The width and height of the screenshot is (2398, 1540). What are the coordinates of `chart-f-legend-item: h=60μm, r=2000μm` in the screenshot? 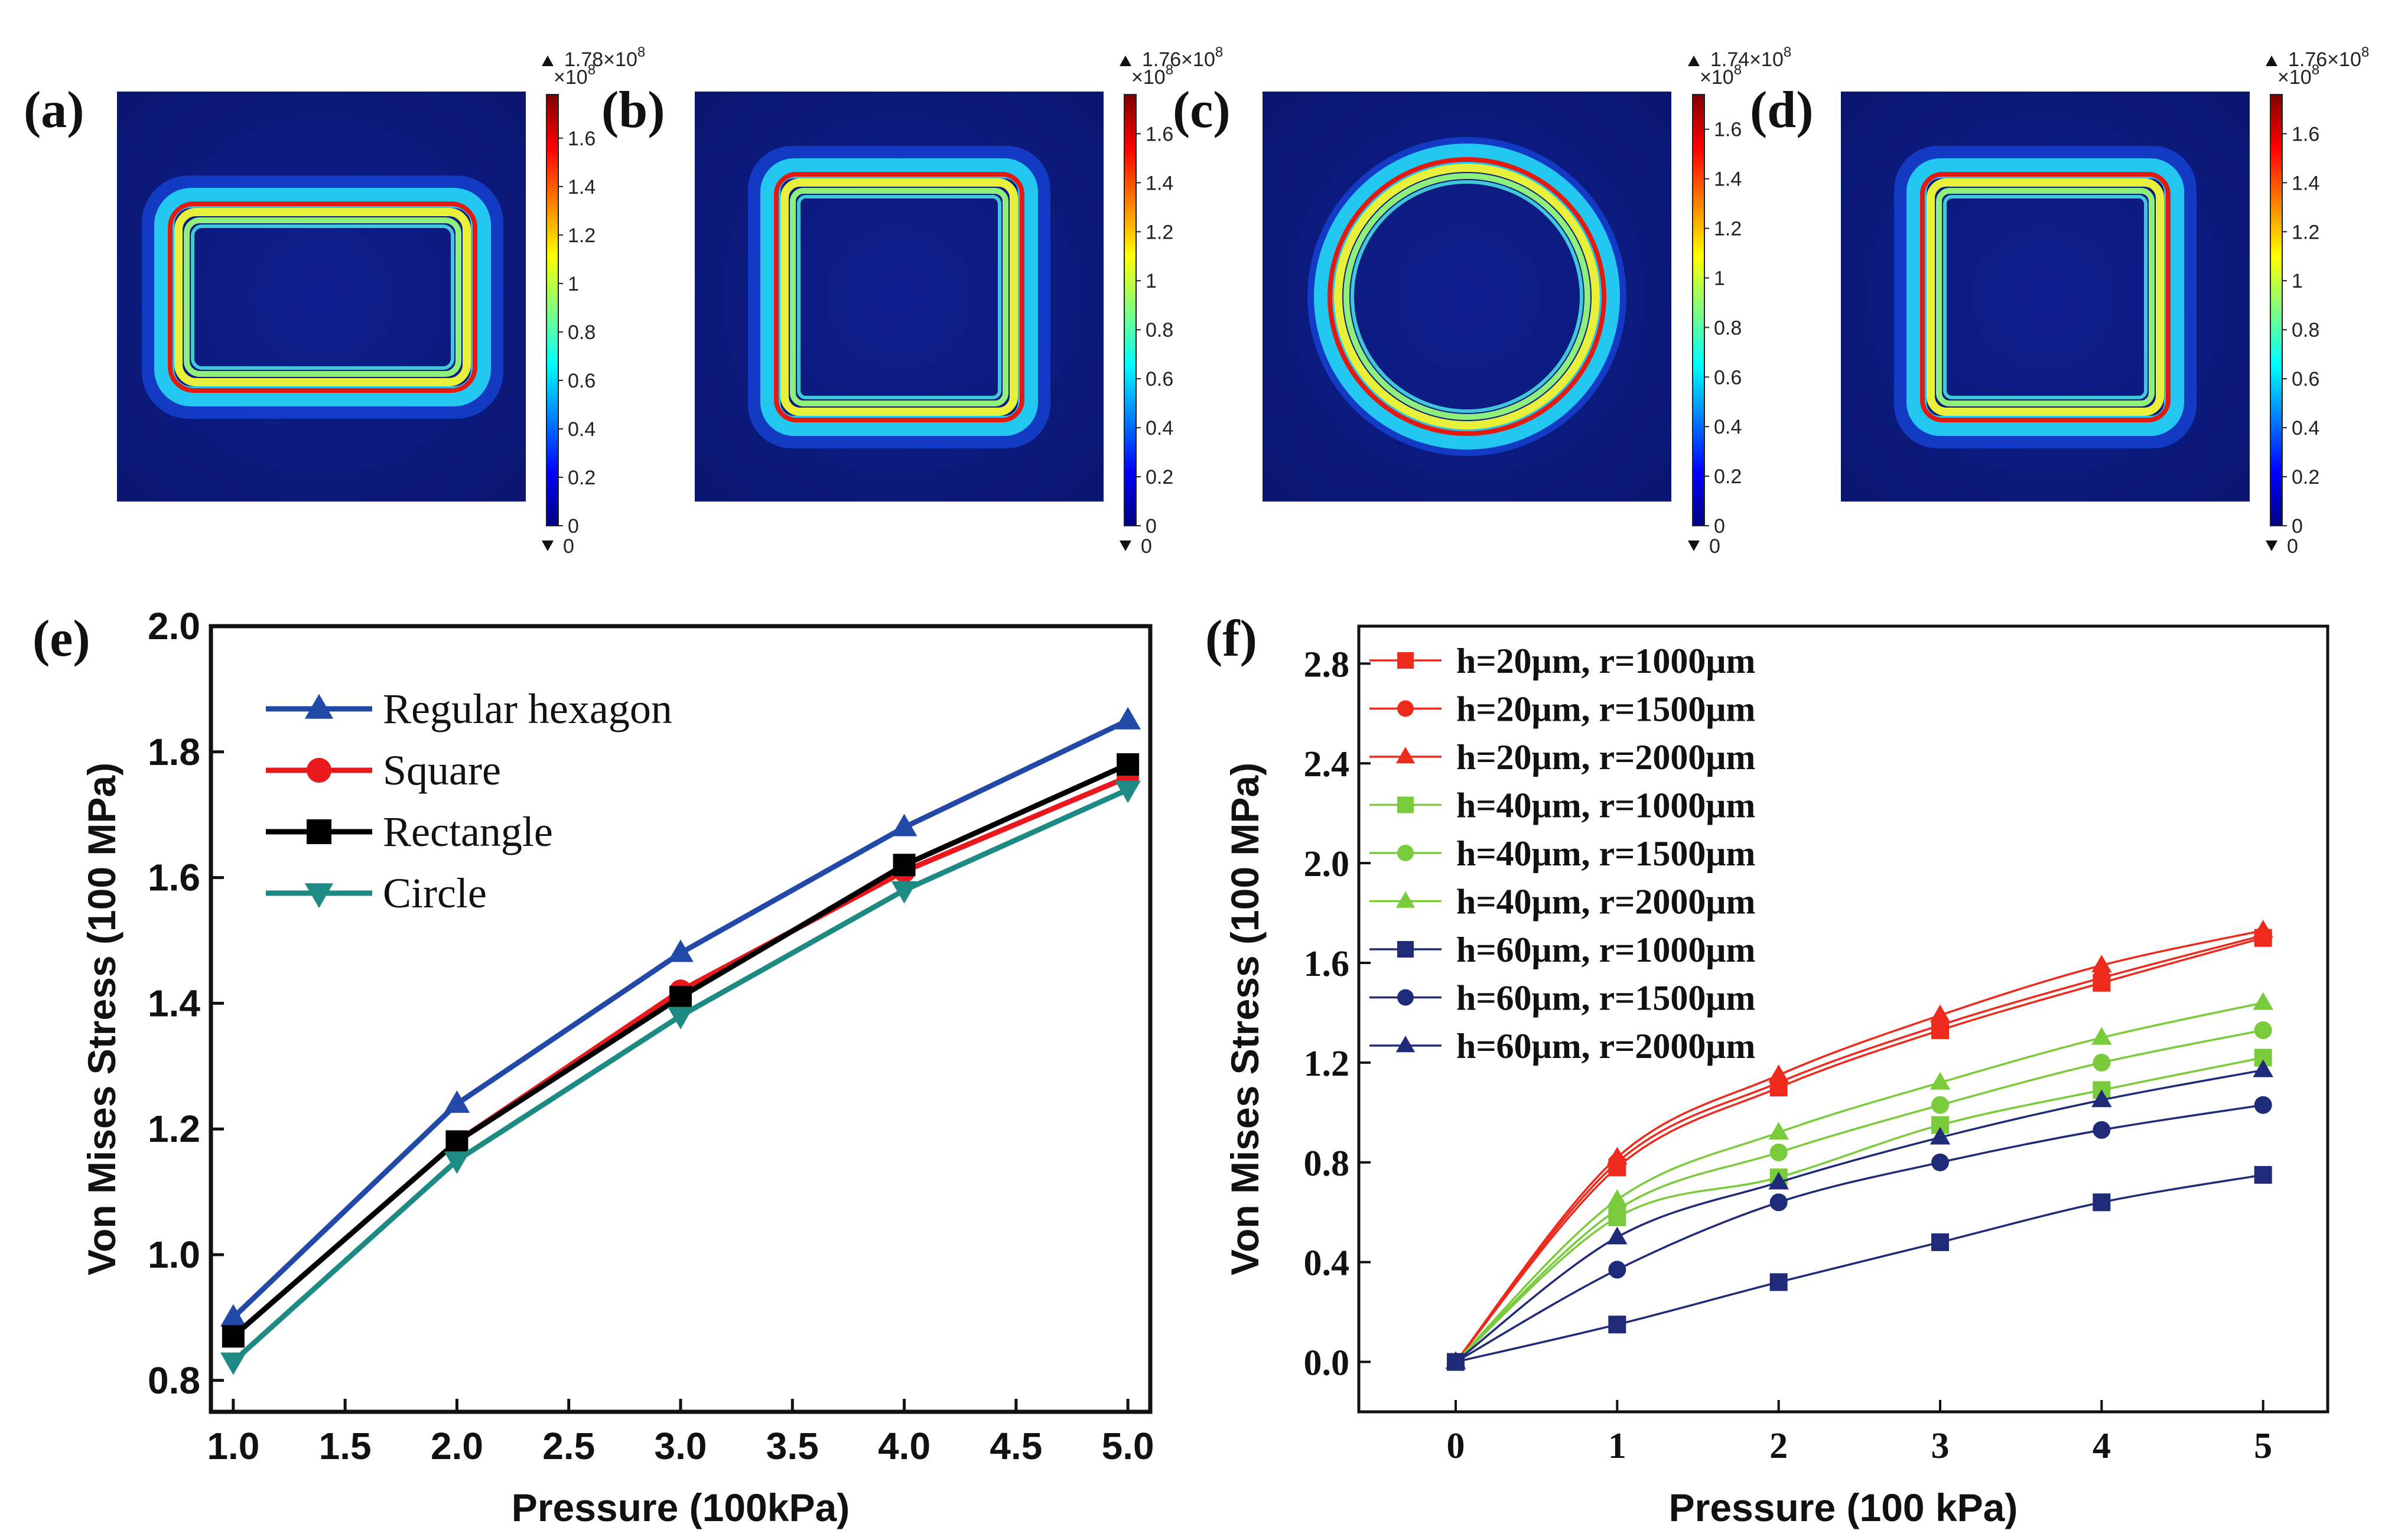 It's located at (1562, 1046).